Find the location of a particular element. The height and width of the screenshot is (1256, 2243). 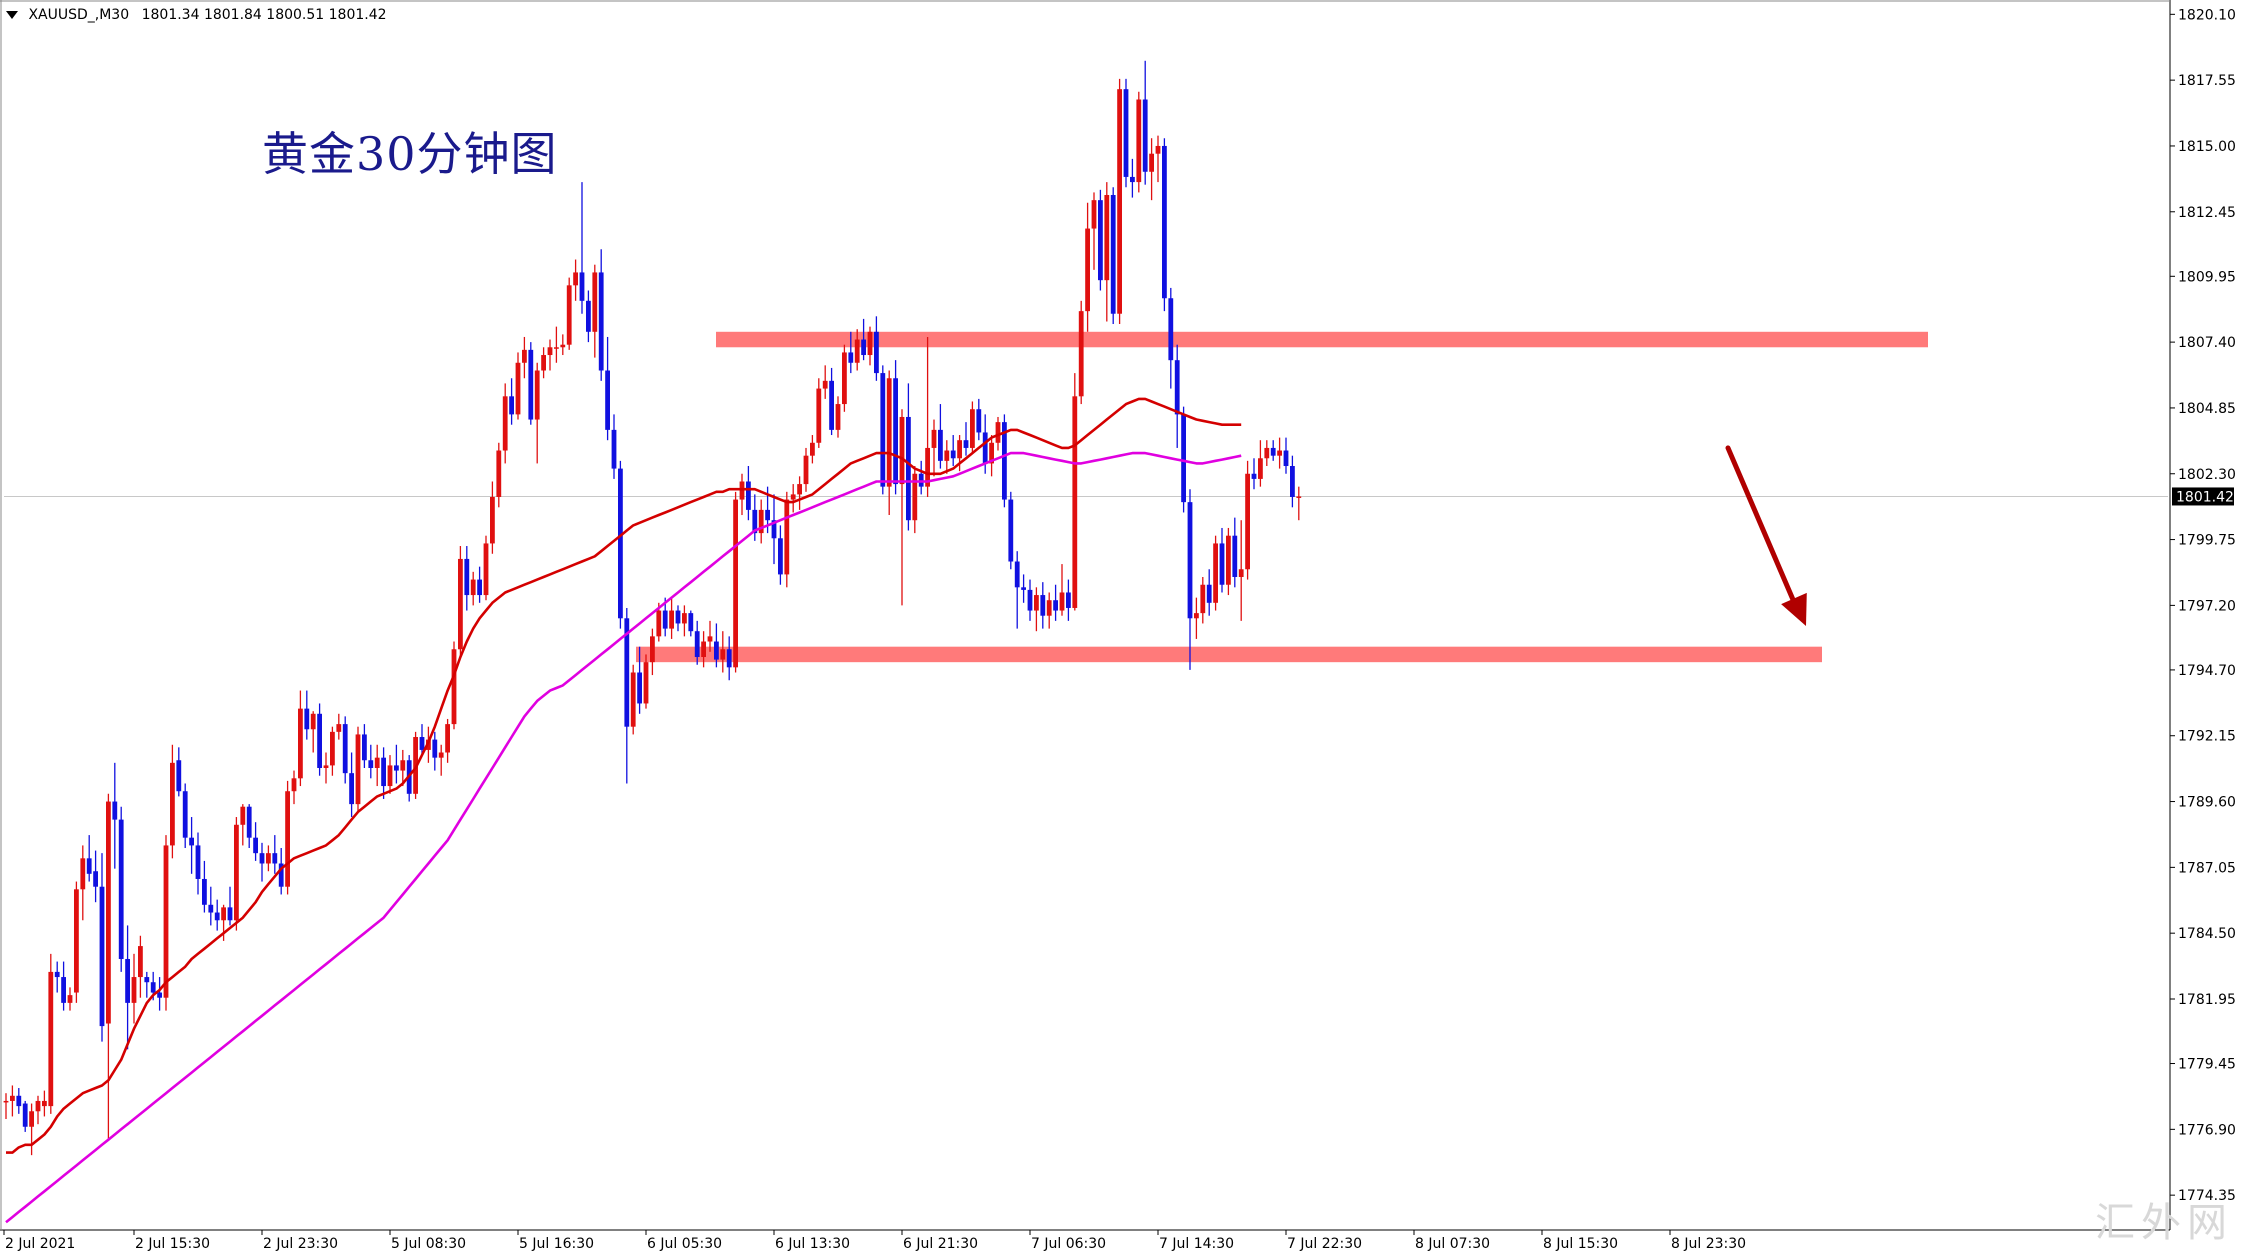

x-tick-label: 2 Jul 15:30 is located at coordinates (172, 1244).